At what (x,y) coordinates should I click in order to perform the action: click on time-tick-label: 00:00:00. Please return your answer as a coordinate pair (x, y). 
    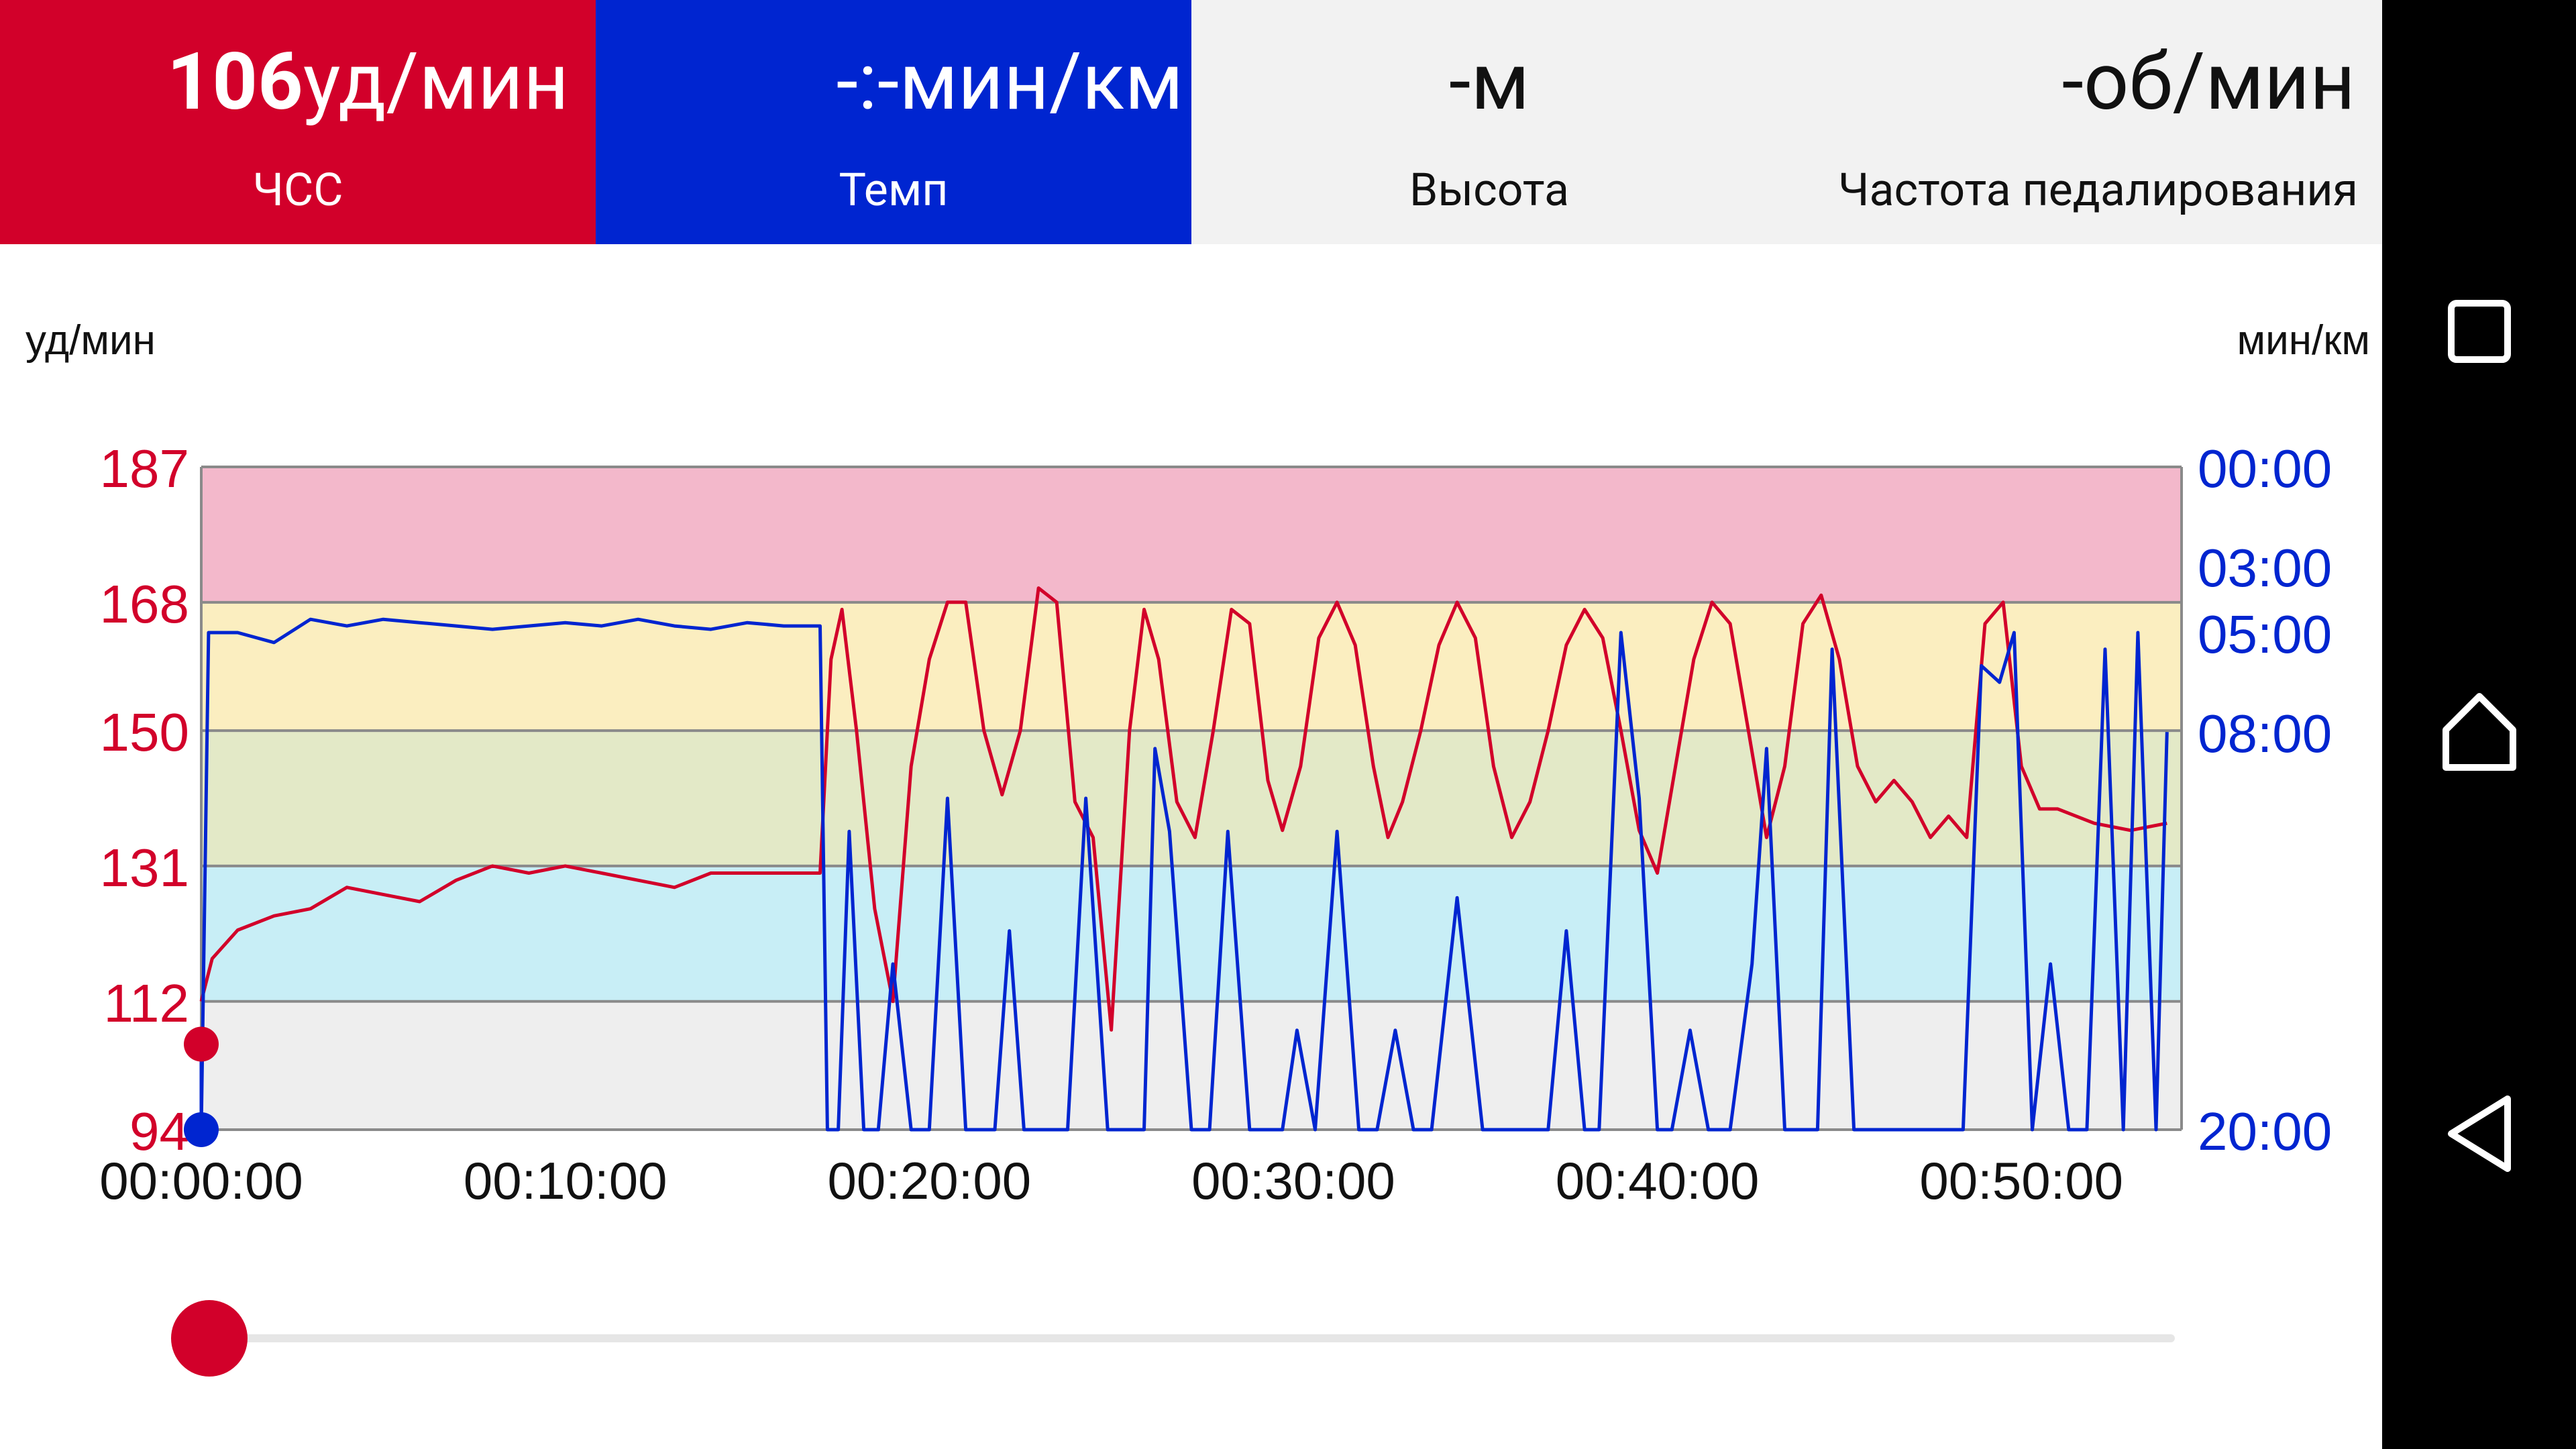
    Looking at the image, I should click on (201, 1180).